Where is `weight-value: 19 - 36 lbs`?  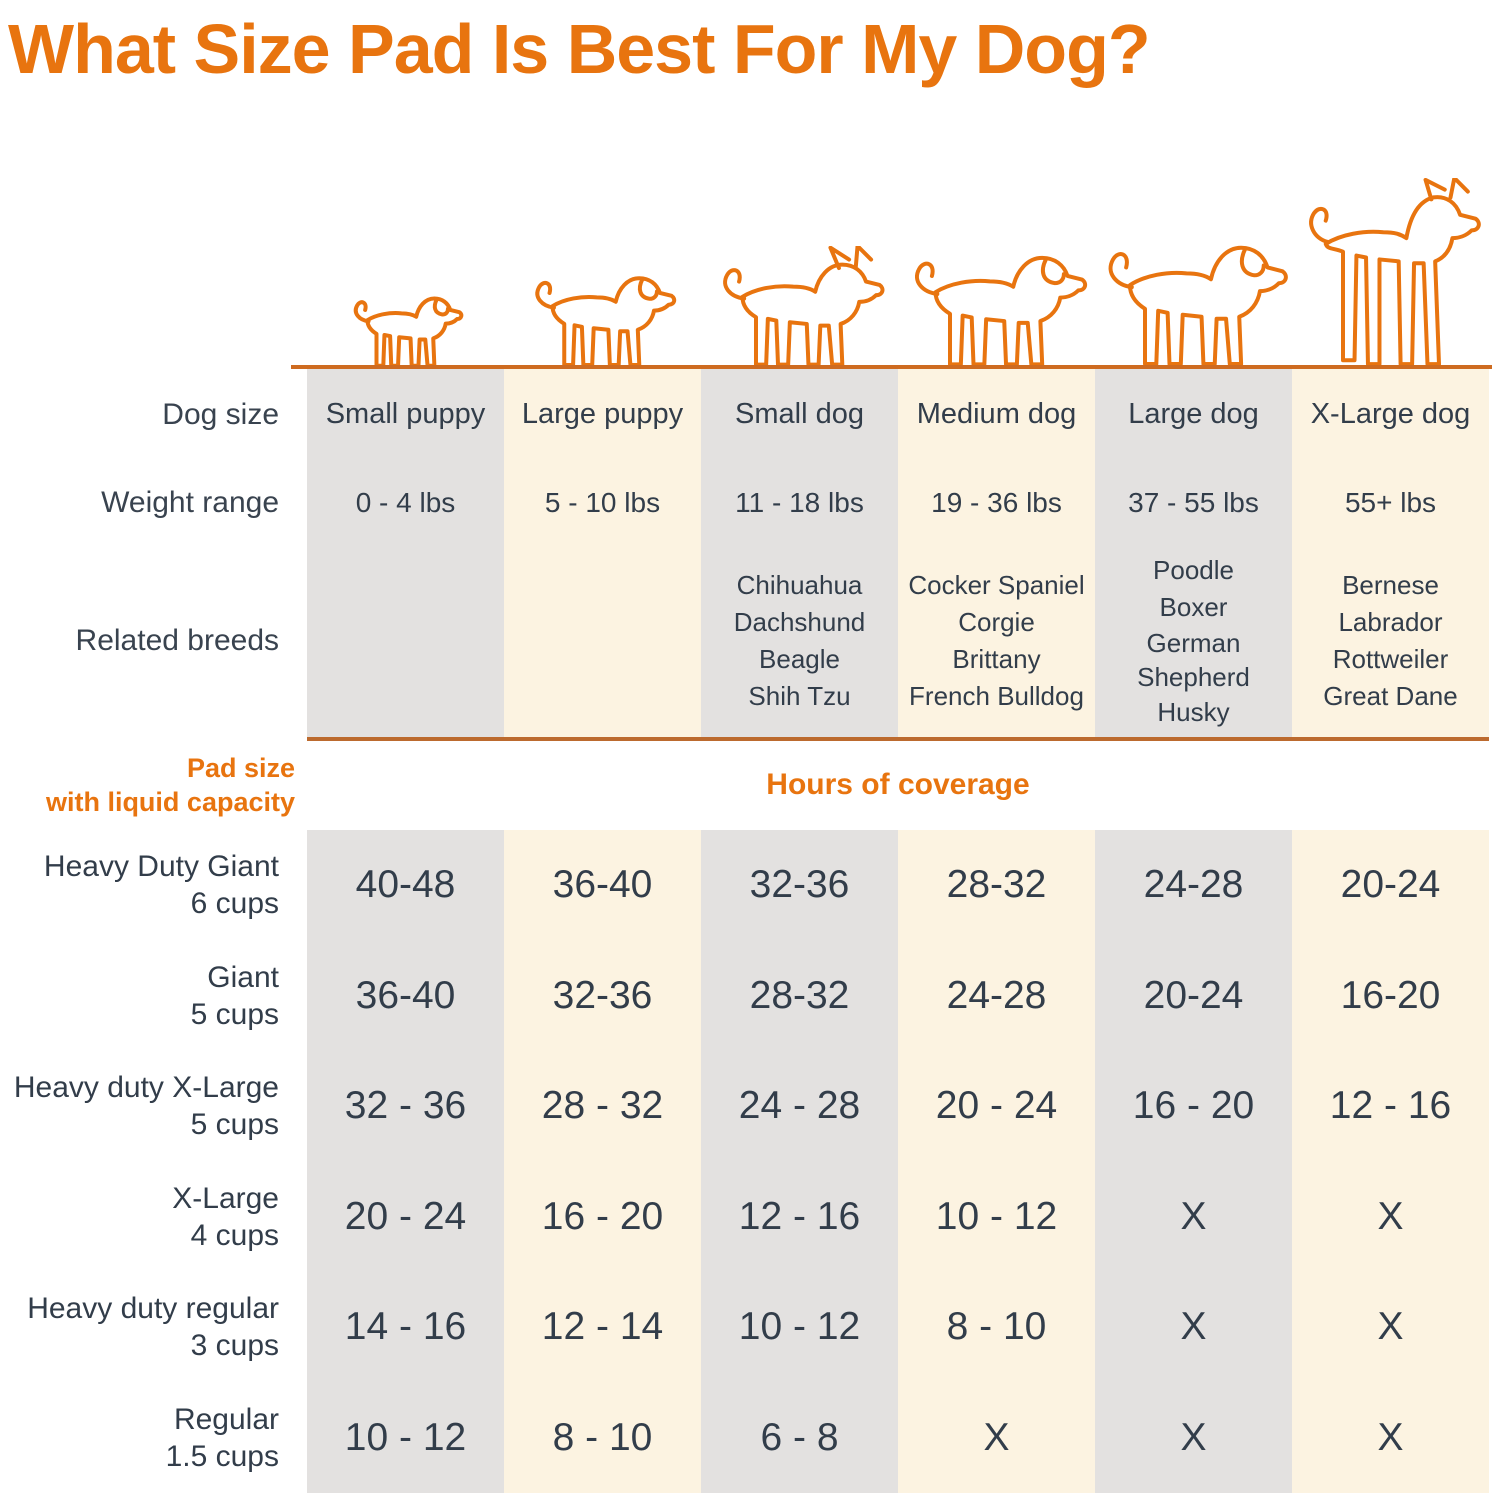 weight-value: 19 - 36 lbs is located at coordinates (996, 502).